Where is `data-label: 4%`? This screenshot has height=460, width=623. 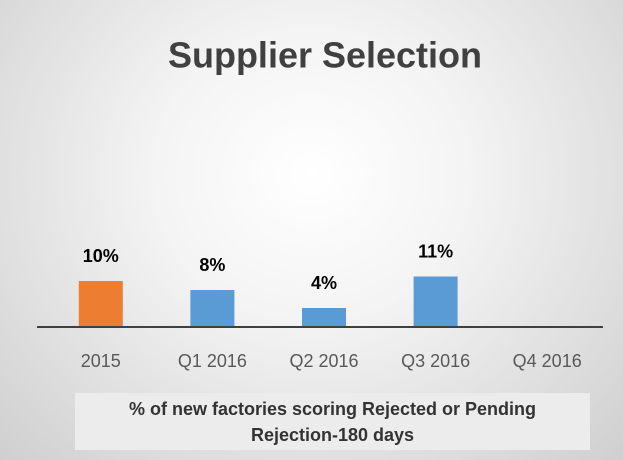 data-label: 4% is located at coordinates (324, 283).